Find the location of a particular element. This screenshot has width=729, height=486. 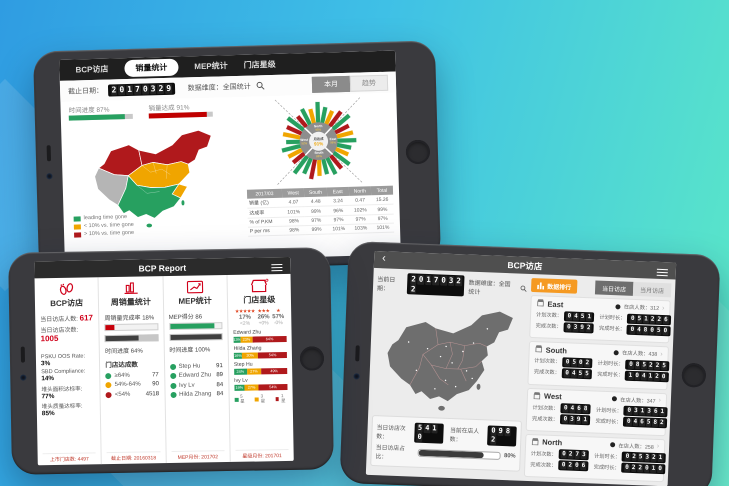

col-footer: 上市门店数: 4497 is located at coordinates (69, 458).